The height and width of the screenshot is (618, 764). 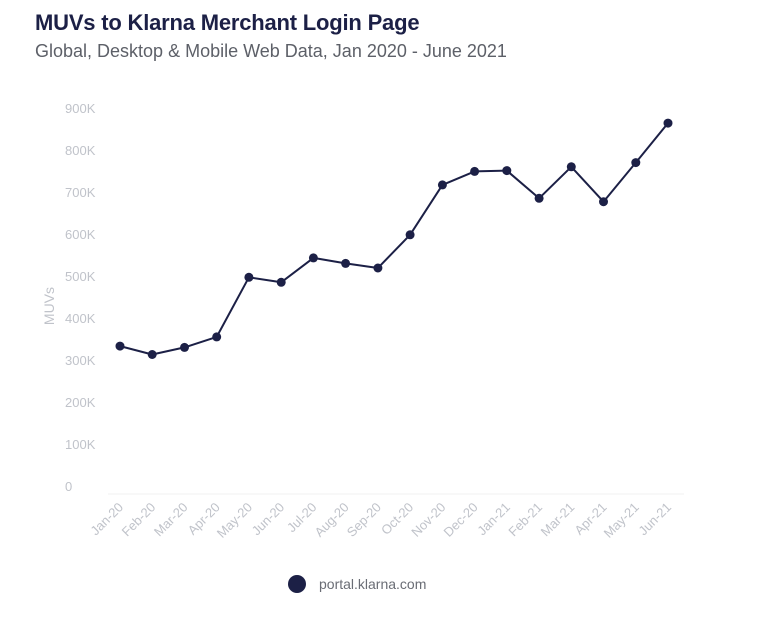 What do you see at coordinates (234, 520) in the screenshot?
I see `x-tick-label: May-20` at bounding box center [234, 520].